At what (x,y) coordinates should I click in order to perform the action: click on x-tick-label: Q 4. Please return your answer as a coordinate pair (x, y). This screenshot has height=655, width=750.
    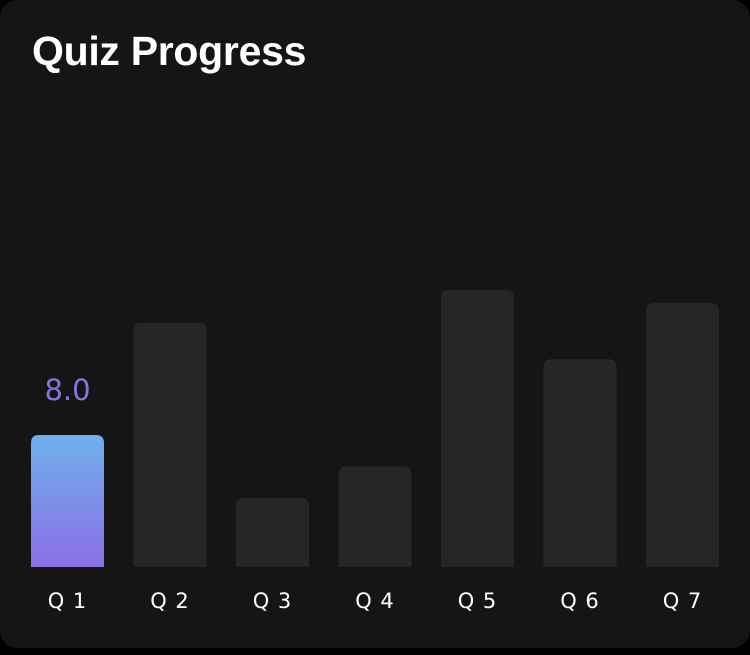
    Looking at the image, I should click on (375, 601).